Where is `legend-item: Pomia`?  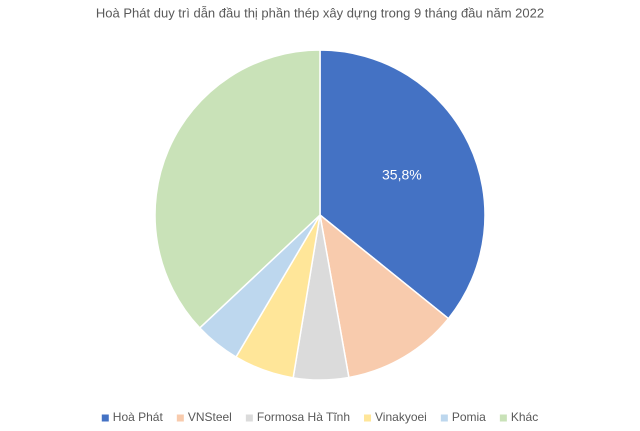
legend-item: Pomia is located at coordinates (463, 417).